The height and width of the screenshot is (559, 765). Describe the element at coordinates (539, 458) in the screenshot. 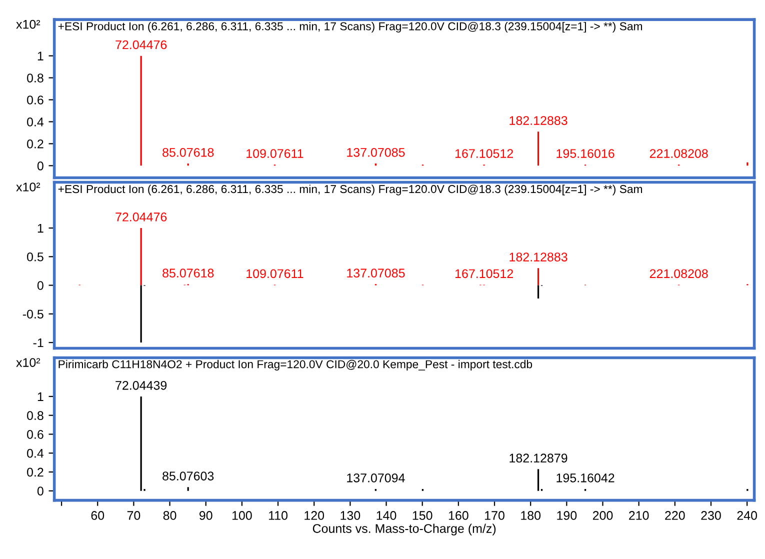

I see `annotation: 182.12879` at that location.